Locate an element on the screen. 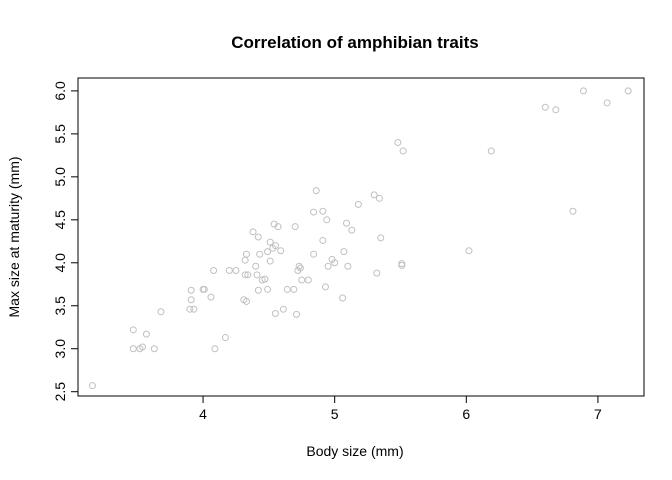 Image resolution: width=672 pixels, height=480 pixels. y-axis: 2.5 3.0 3.5 4.0 4.5 5.0 5.5 6.0 is located at coordinates (65, 241).